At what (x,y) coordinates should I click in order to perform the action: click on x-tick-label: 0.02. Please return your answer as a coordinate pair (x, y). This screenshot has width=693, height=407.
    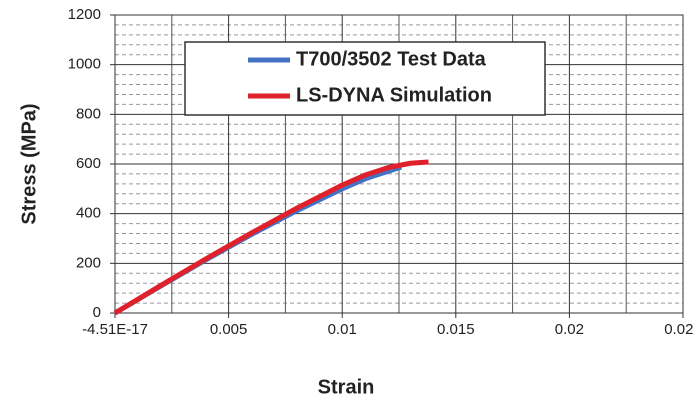
    Looking at the image, I should click on (569, 329).